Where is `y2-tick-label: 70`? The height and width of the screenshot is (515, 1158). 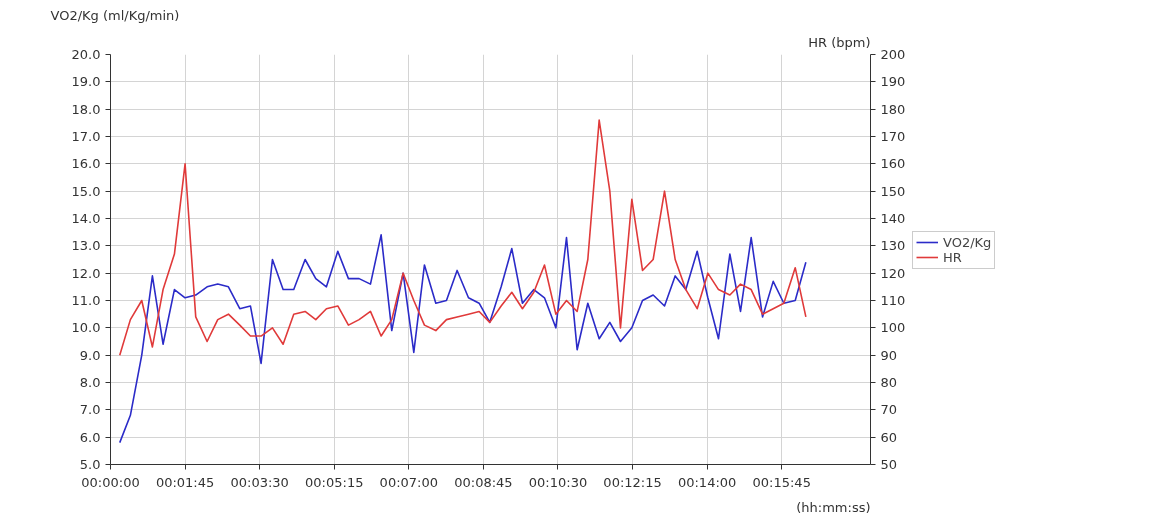
y2-tick-label: 70 is located at coordinates (889, 410).